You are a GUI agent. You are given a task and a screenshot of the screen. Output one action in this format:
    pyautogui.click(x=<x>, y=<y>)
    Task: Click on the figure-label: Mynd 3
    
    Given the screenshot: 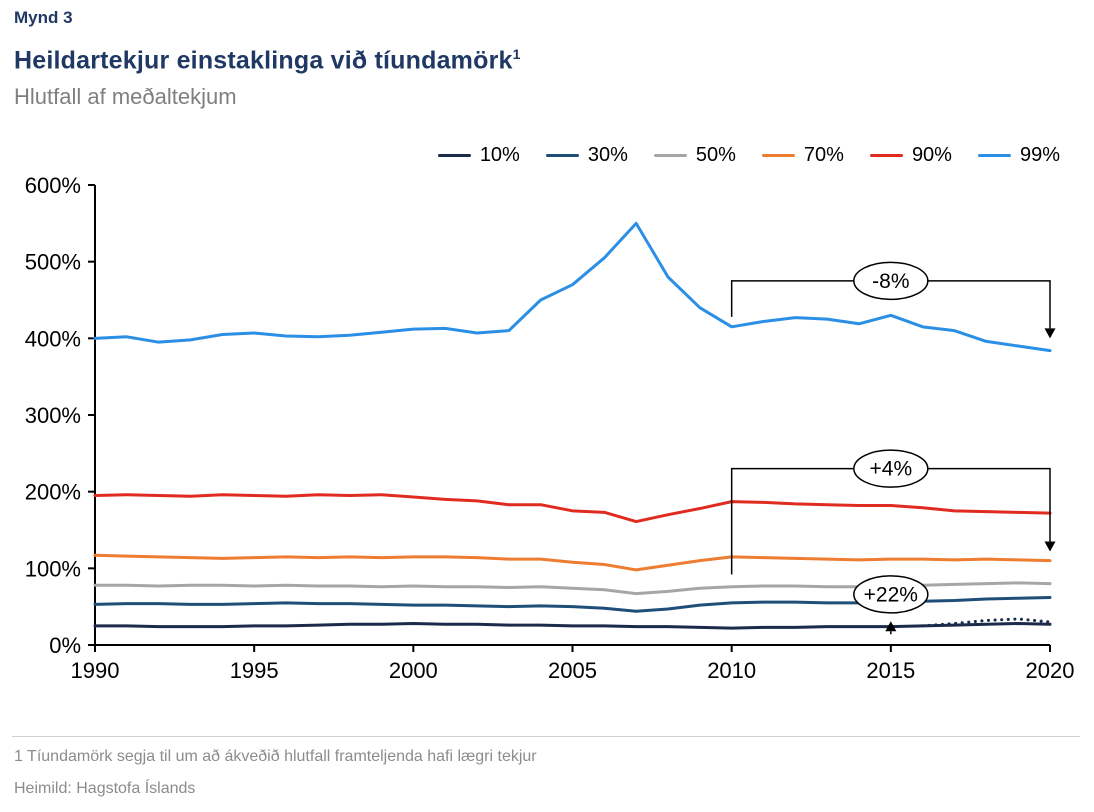 What is the action you would take?
    pyautogui.click(x=43, y=17)
    